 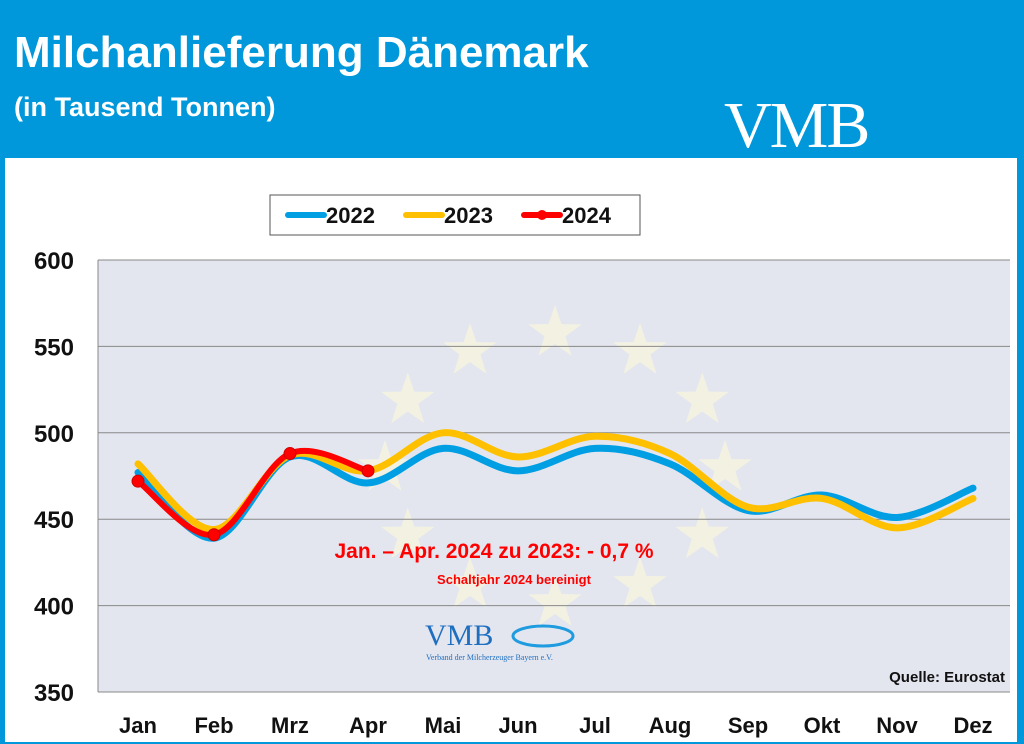 I want to click on y-tick-label: 450, so click(x=54, y=520).